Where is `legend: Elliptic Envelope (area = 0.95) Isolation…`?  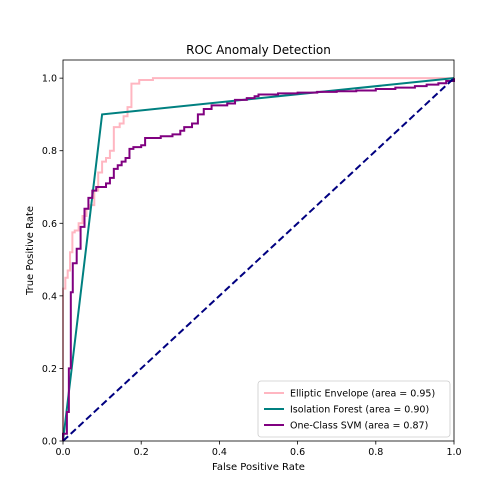 legend: Elliptic Envelope (area = 0.95) Isolation… is located at coordinates (354, 409).